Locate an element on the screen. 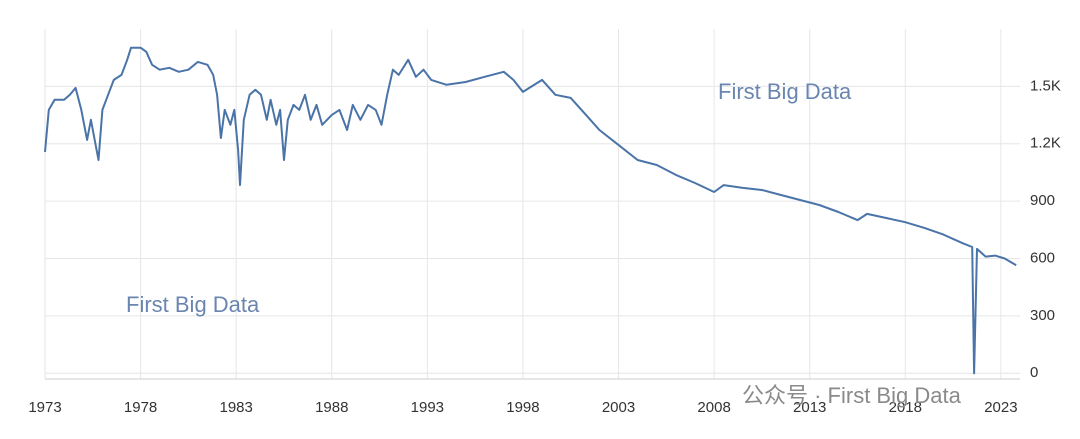  y-tick-label: 1.2K is located at coordinates (1045, 143).